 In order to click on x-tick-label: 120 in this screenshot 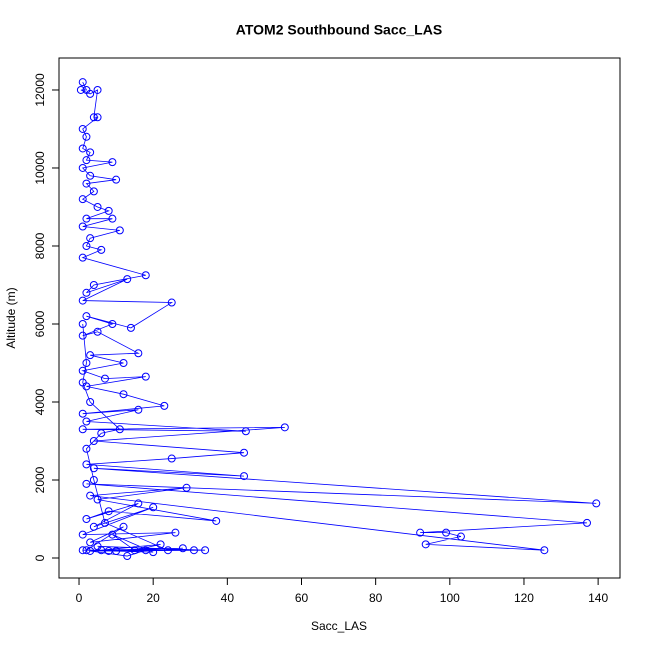, I will do `click(524, 598)`.